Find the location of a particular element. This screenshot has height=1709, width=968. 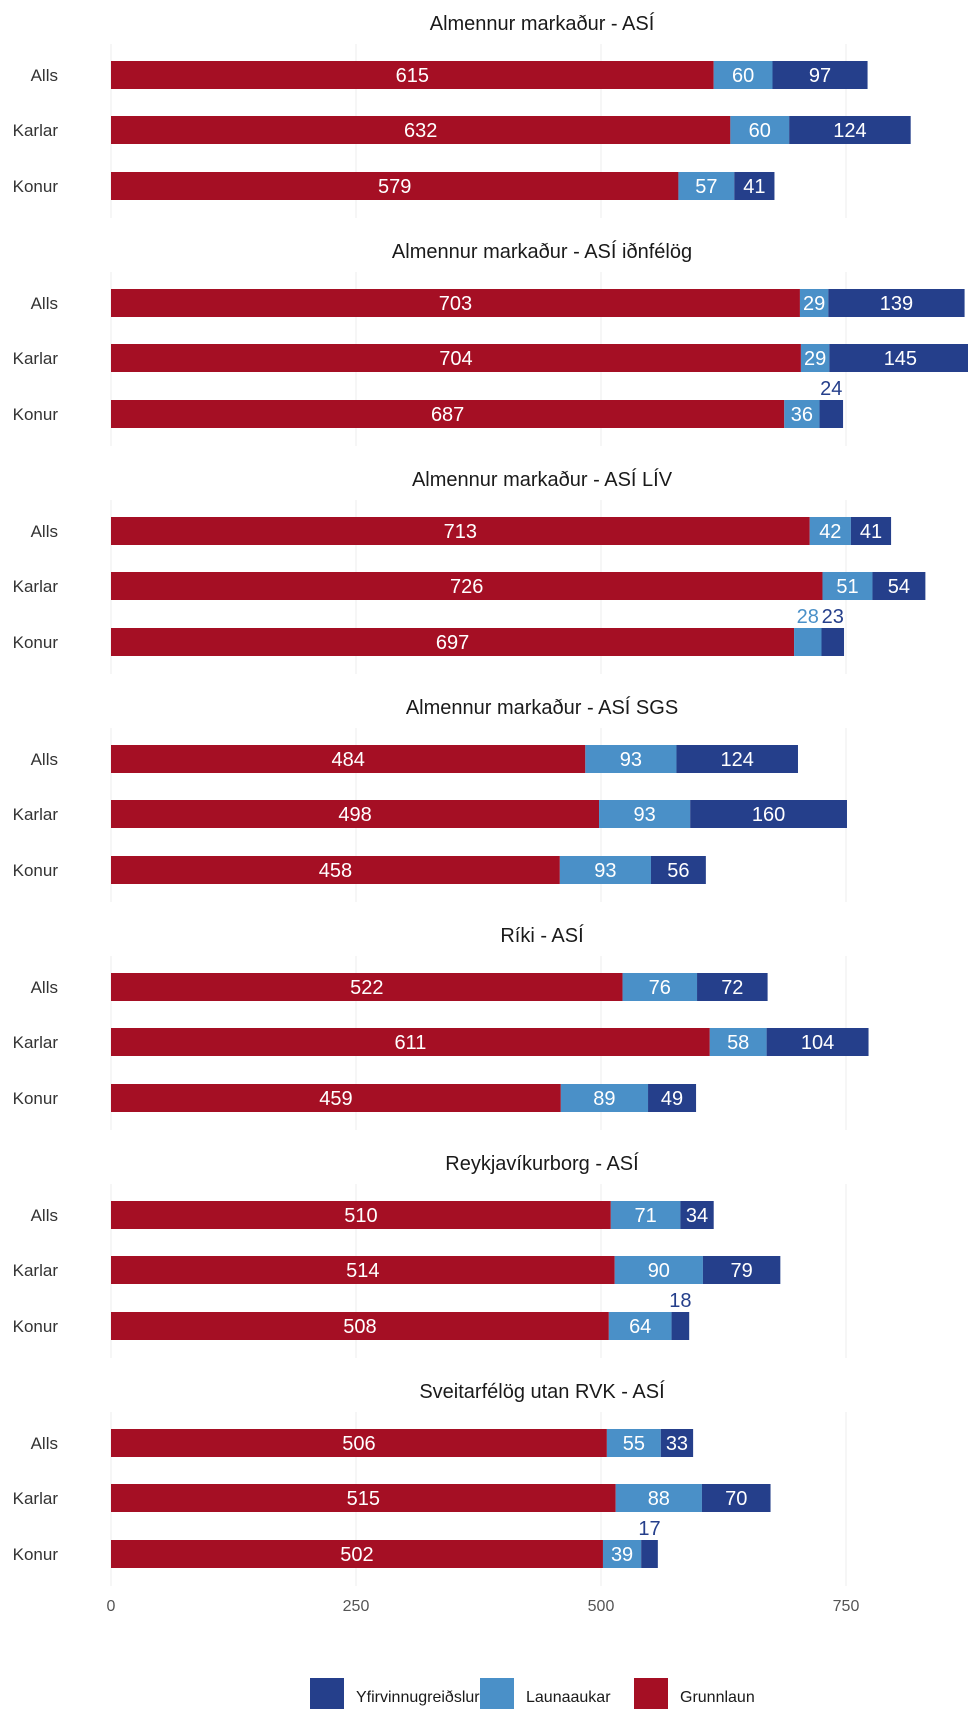

data-label: 484 is located at coordinates (347, 760).